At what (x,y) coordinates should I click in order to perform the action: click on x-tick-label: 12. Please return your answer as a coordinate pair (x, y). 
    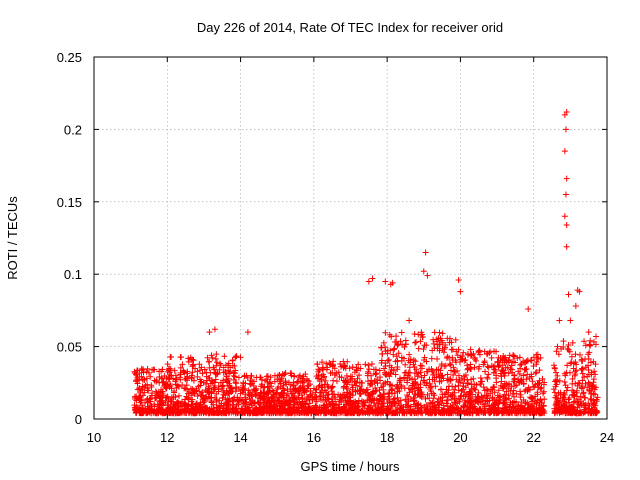
    Looking at the image, I should click on (167, 437).